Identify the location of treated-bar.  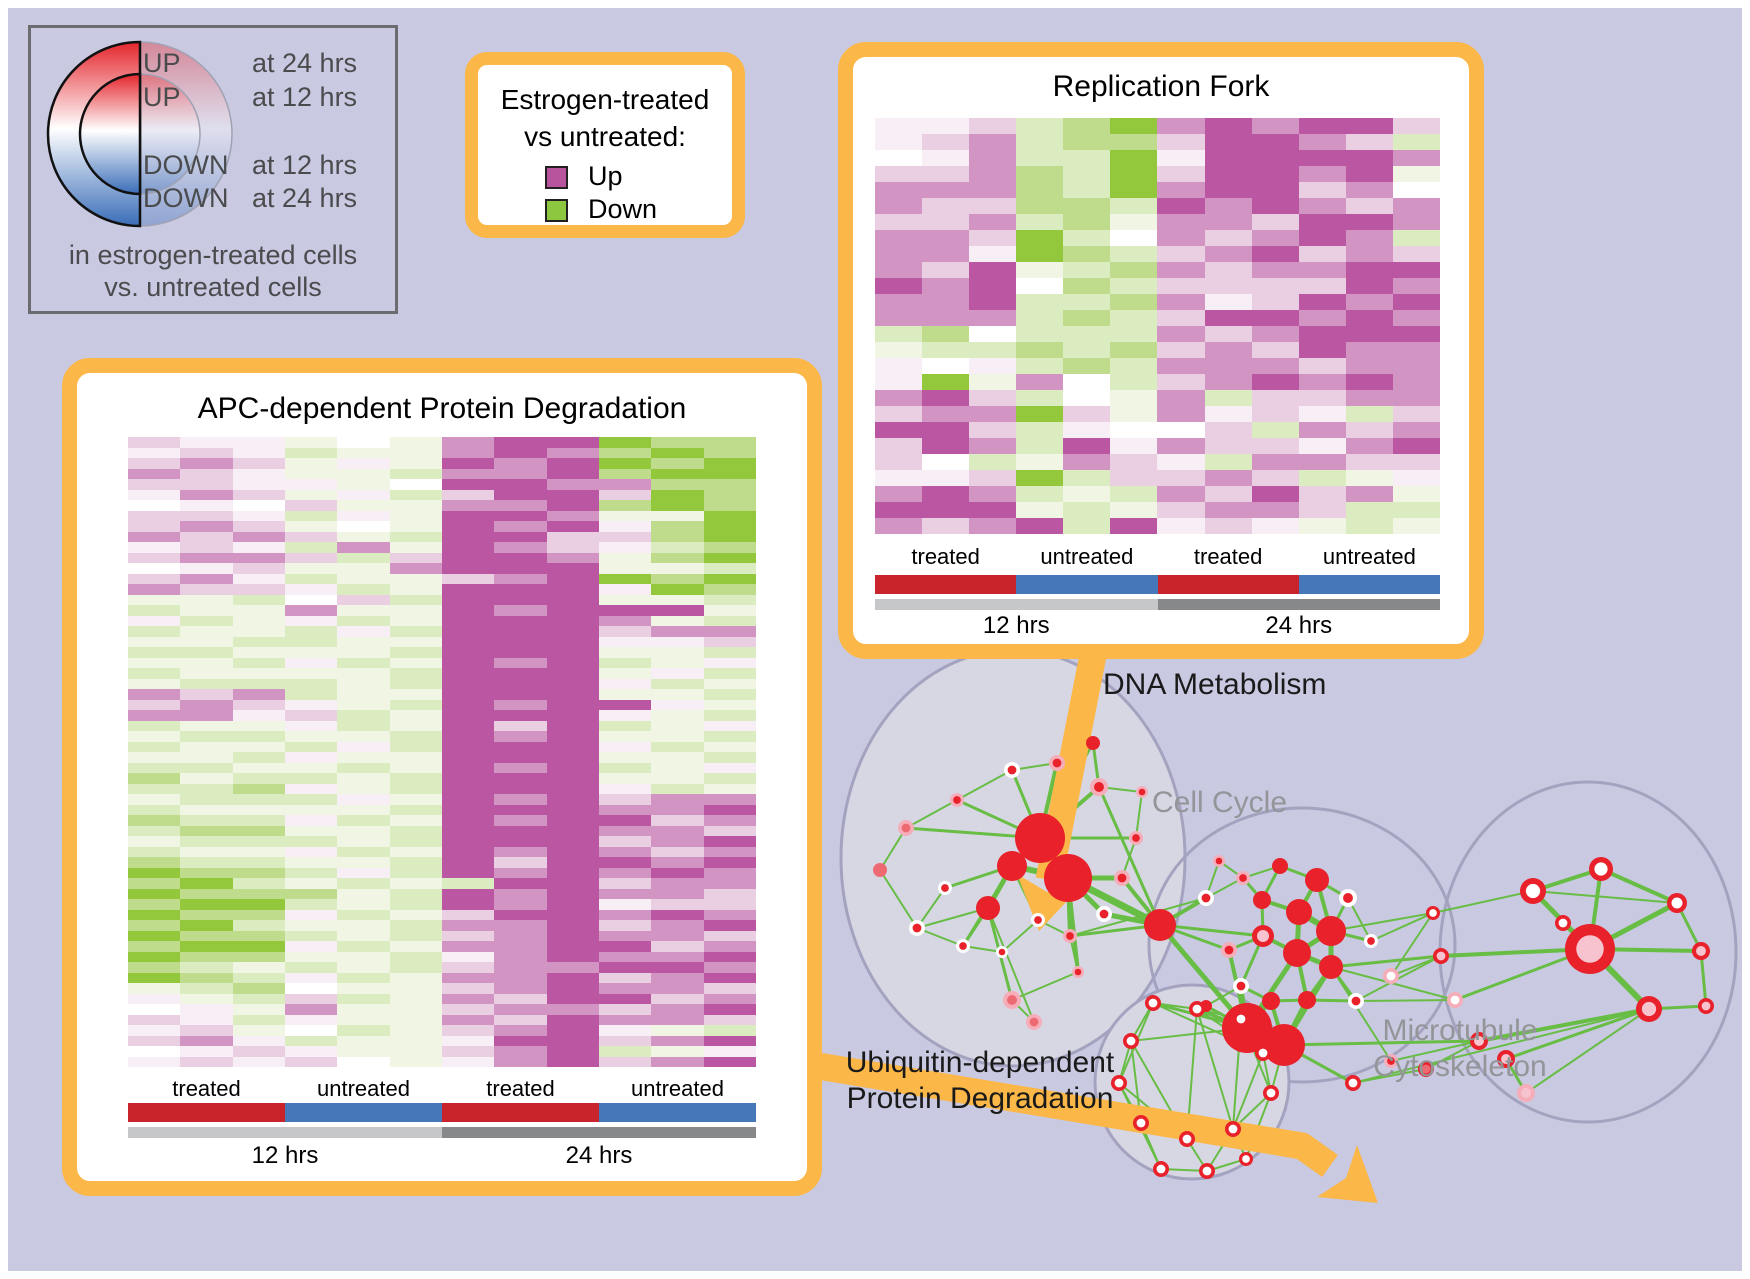
(206, 1112).